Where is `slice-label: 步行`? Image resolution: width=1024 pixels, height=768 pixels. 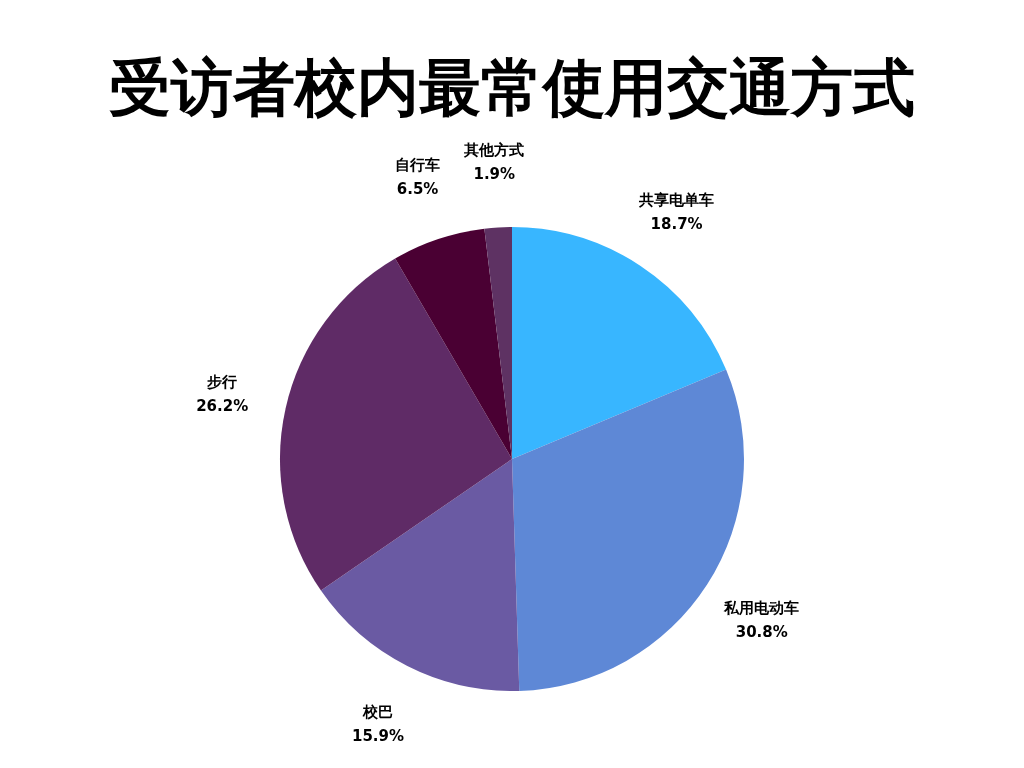
slice-label: 步行 is located at coordinates (222, 382).